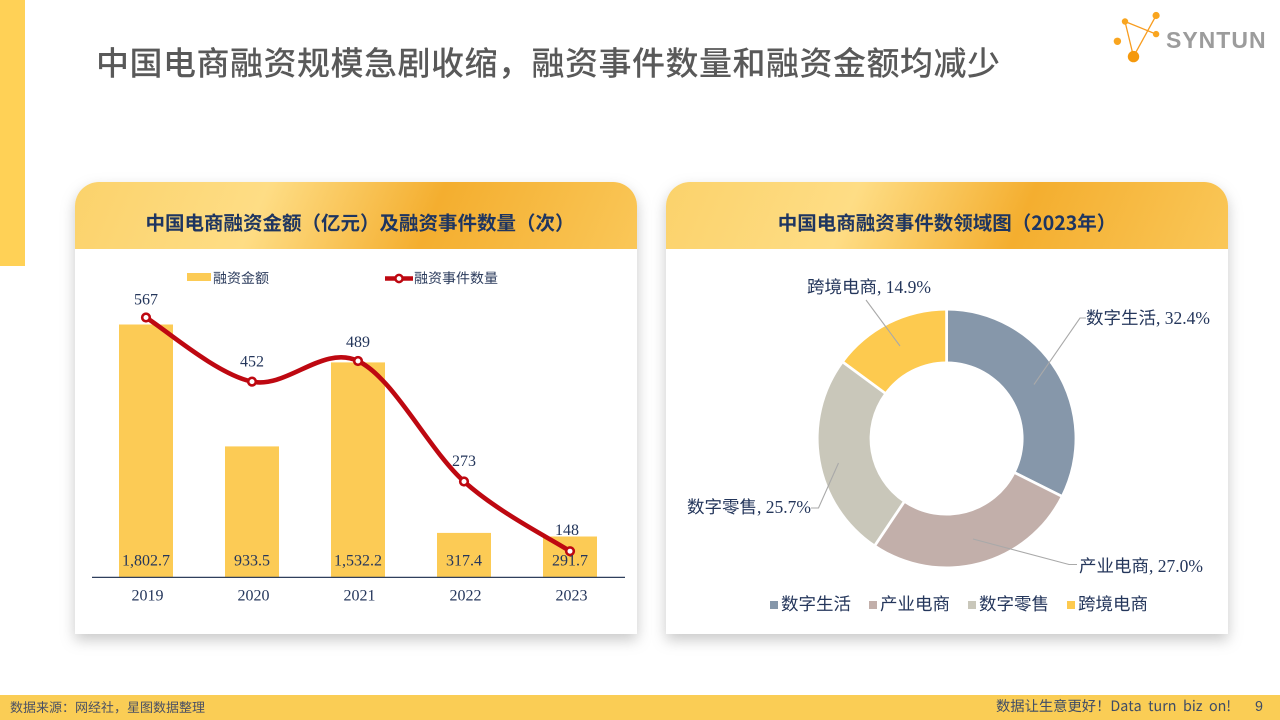  Describe the element at coordinates (358, 561) in the screenshot. I see `svg-text: 1,532.2` at that location.